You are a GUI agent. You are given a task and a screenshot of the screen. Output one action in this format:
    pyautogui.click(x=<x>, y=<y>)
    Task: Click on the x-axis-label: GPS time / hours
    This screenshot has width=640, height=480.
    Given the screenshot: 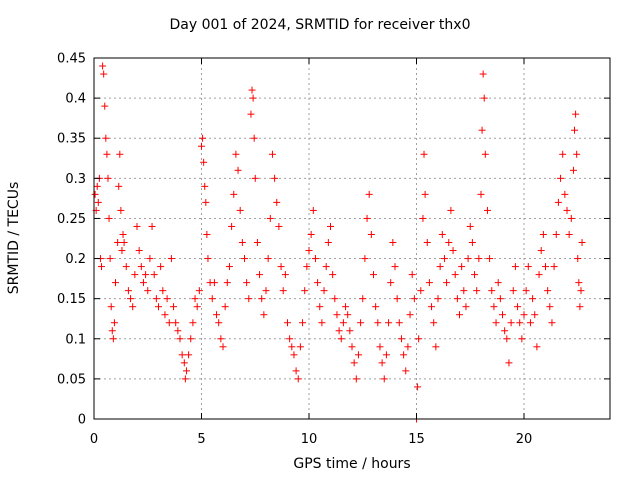 What is the action you would take?
    pyautogui.click(x=352, y=464)
    